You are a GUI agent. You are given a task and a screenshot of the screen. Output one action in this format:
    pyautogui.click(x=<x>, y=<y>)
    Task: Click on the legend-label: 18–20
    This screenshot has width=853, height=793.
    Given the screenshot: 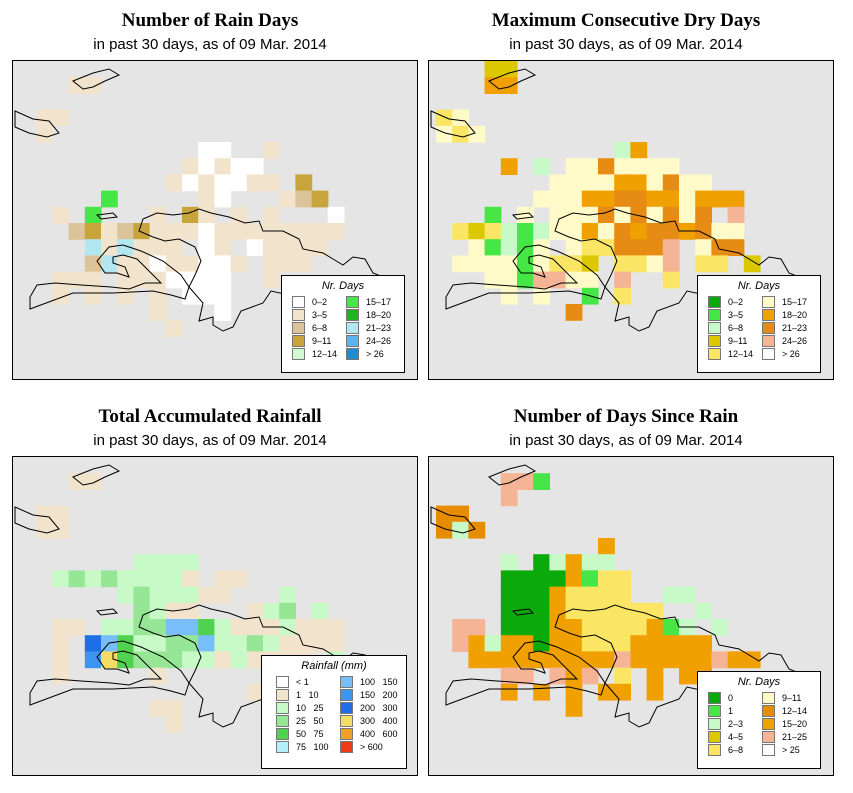 What is the action you would take?
    pyautogui.click(x=379, y=315)
    